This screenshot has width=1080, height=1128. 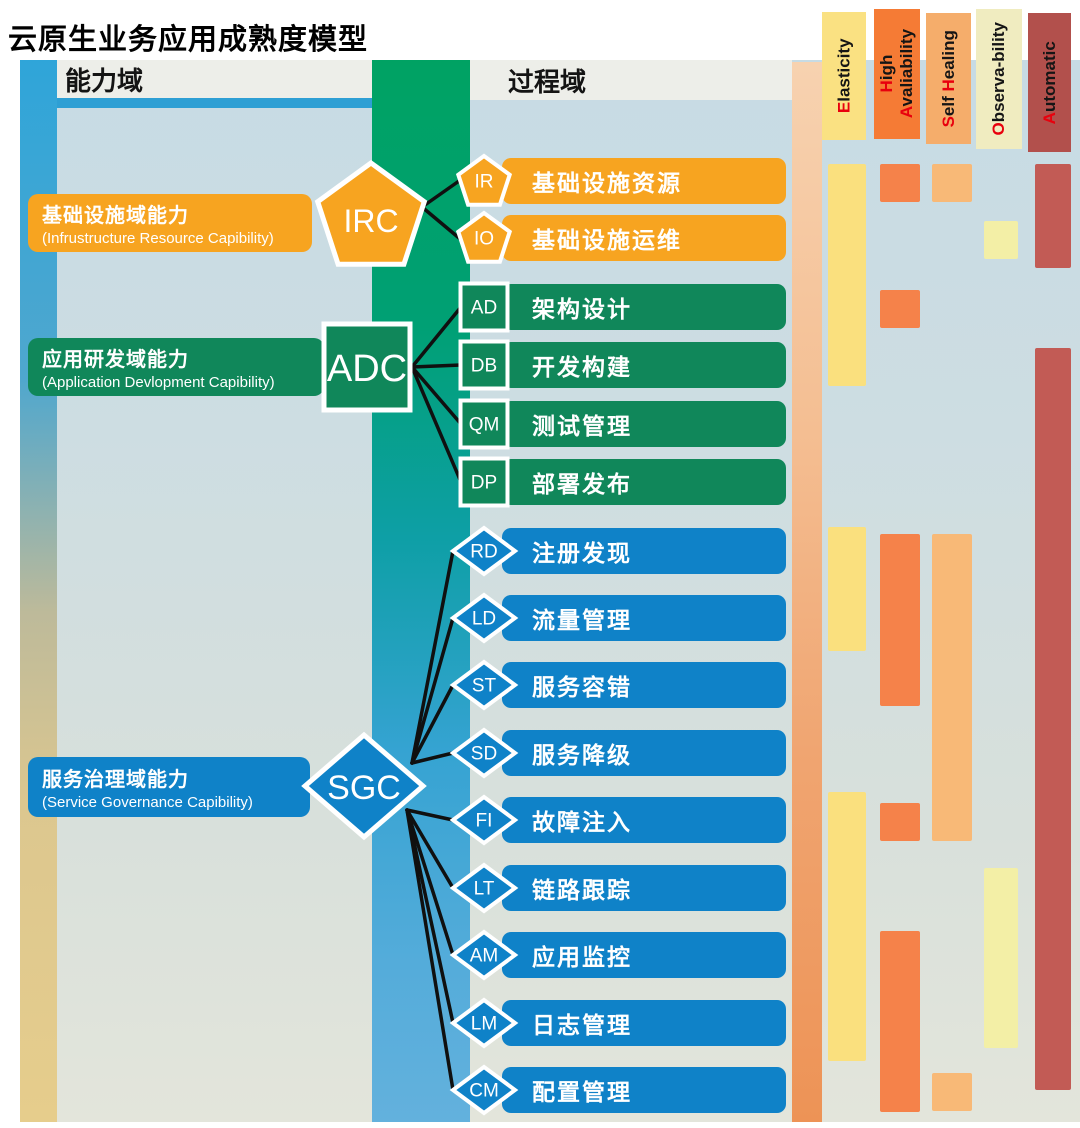 I want to click on matrix-cell-elasticity-FI-LM, so click(x=847, y=926).